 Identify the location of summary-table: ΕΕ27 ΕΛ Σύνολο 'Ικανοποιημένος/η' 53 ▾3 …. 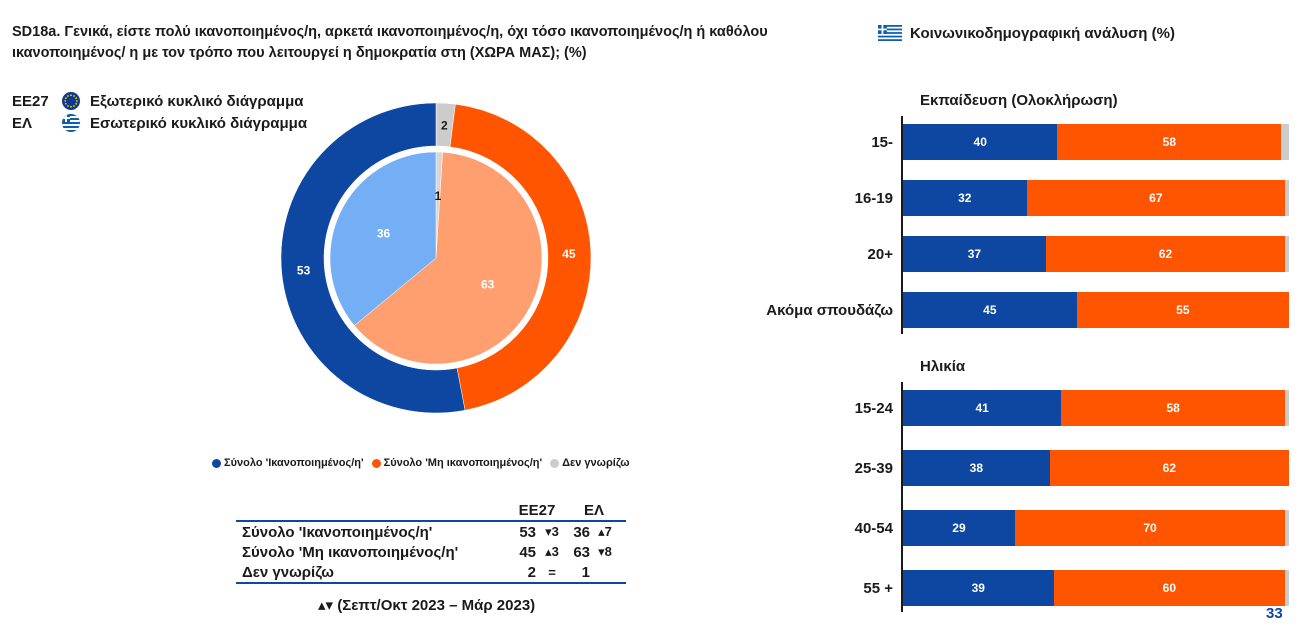
(431, 542).